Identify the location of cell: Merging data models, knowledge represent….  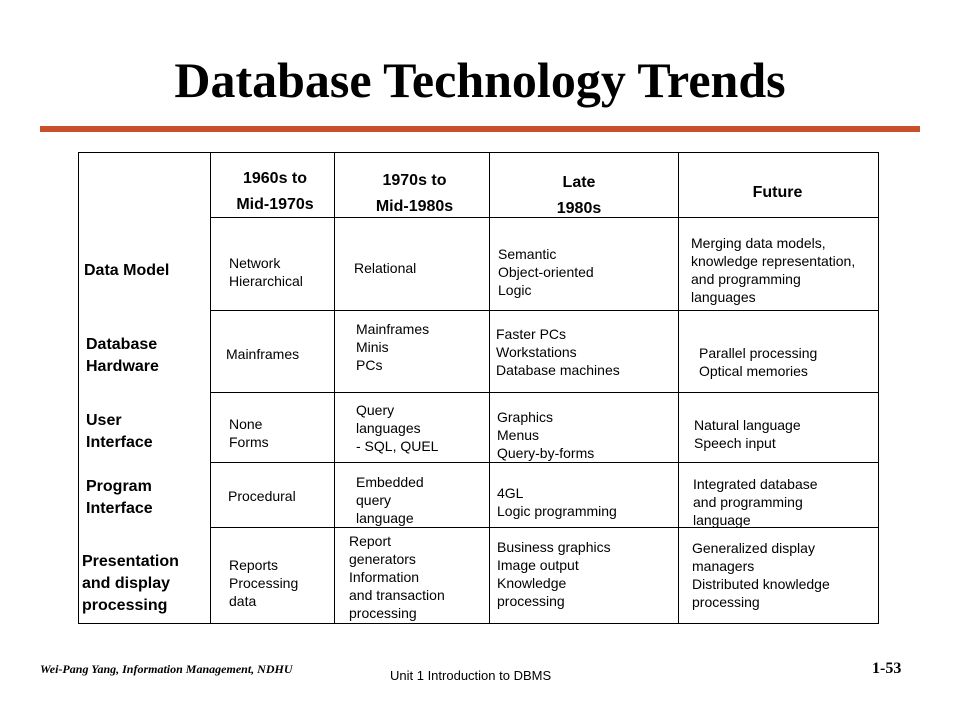
(773, 270).